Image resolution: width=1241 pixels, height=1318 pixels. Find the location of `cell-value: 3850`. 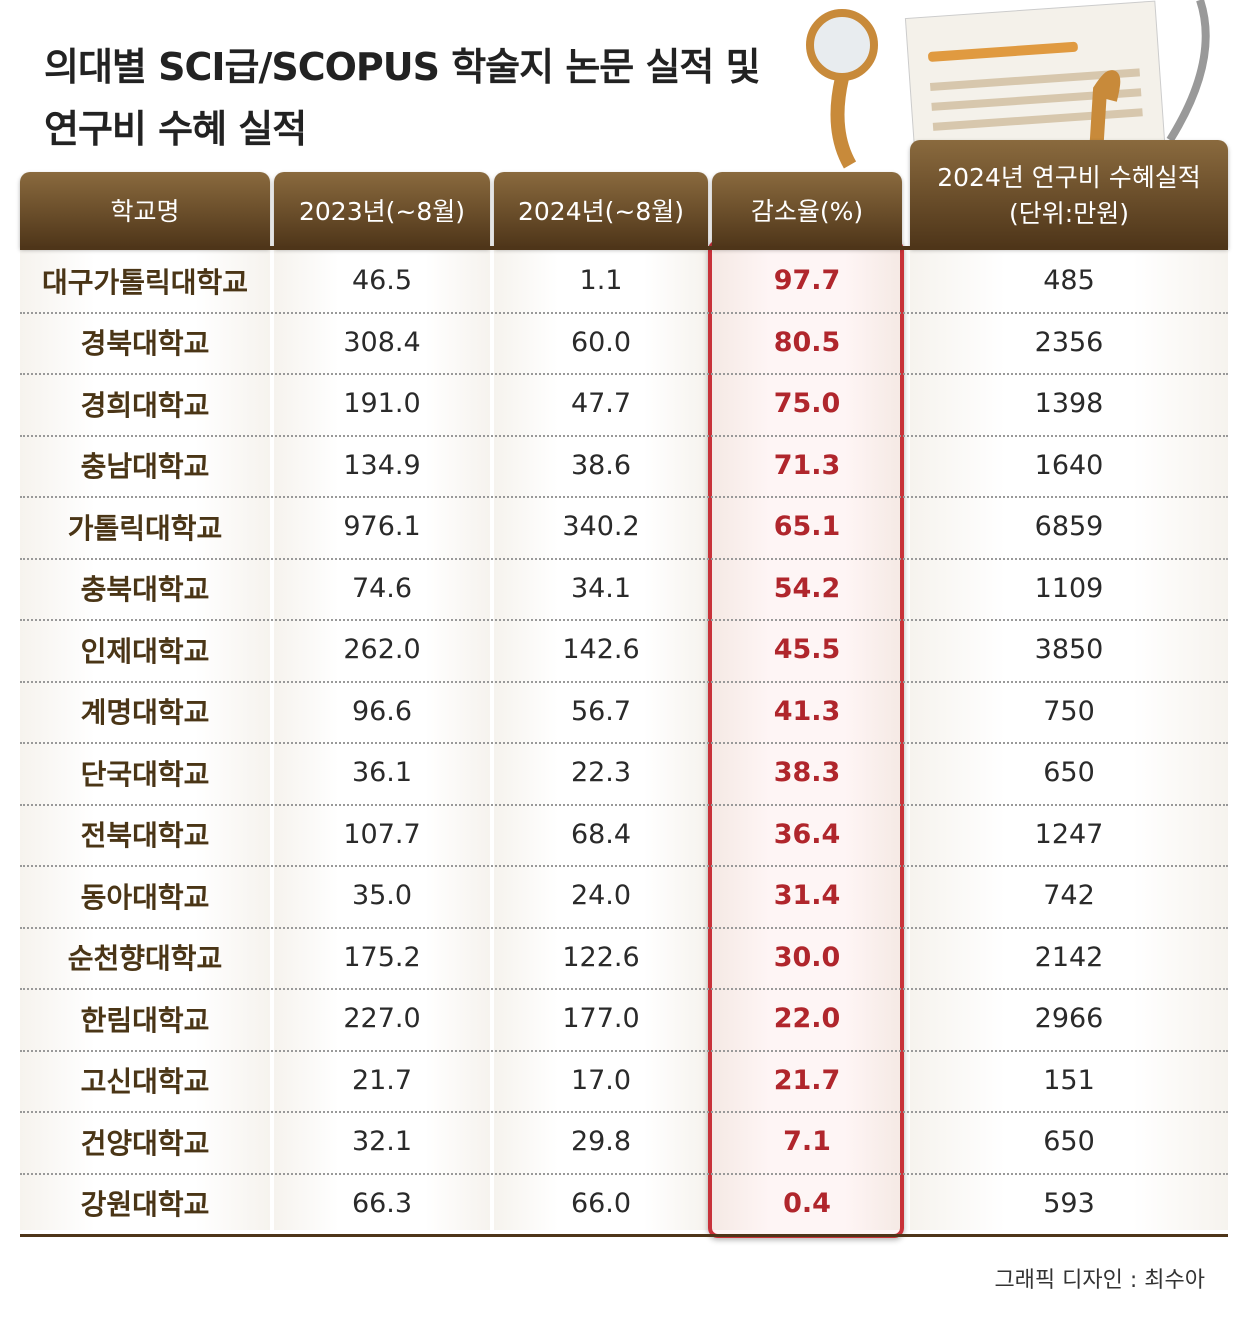

cell-value: 3850 is located at coordinates (1069, 650).